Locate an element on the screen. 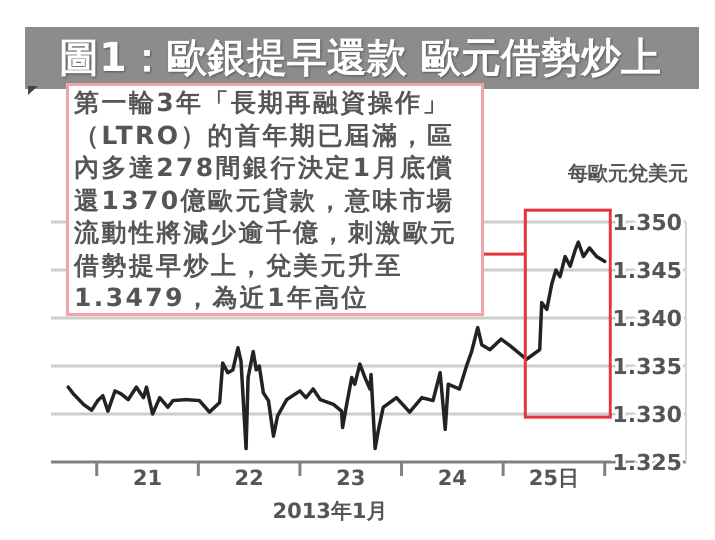 This screenshot has height=540, width=715. x-tick-label: 24 is located at coordinates (452, 478).